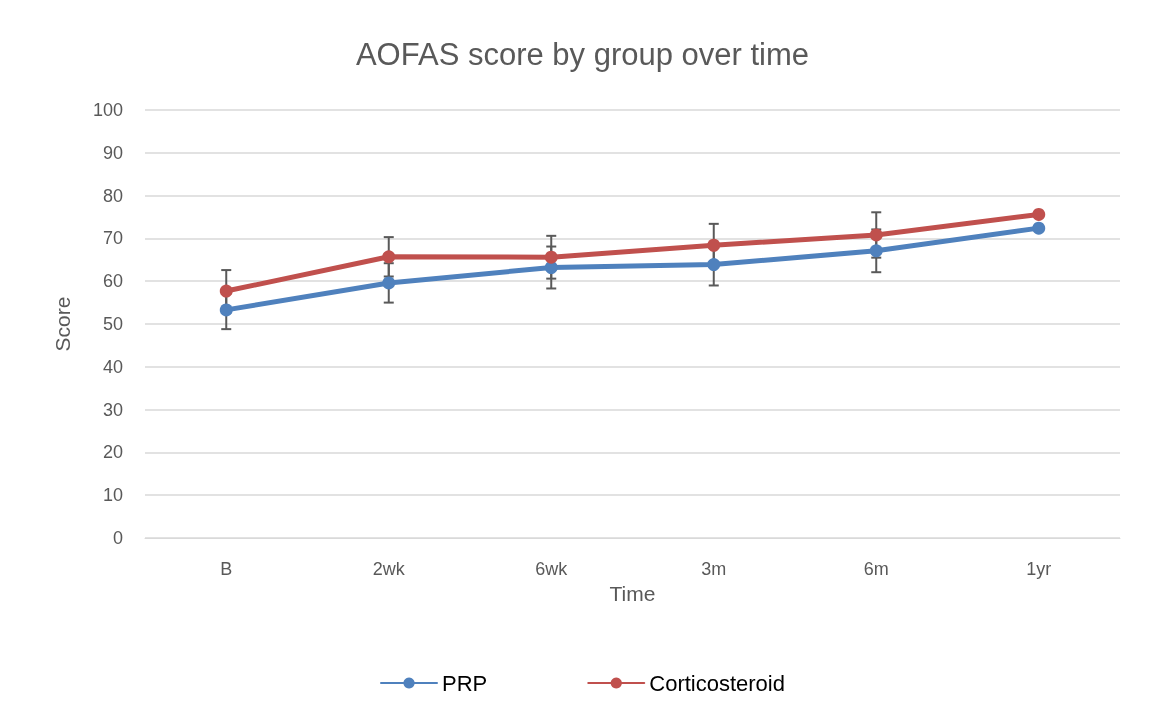  What do you see at coordinates (112, 495) in the screenshot?
I see `y-tick-label: 10` at bounding box center [112, 495].